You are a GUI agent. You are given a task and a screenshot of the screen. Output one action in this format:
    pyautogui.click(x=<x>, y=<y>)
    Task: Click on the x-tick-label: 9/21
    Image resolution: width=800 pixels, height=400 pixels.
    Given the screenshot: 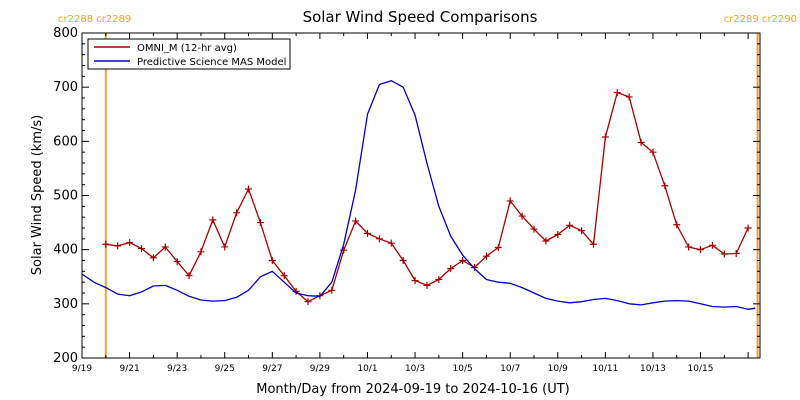 What is the action you would take?
    pyautogui.click(x=129, y=369)
    